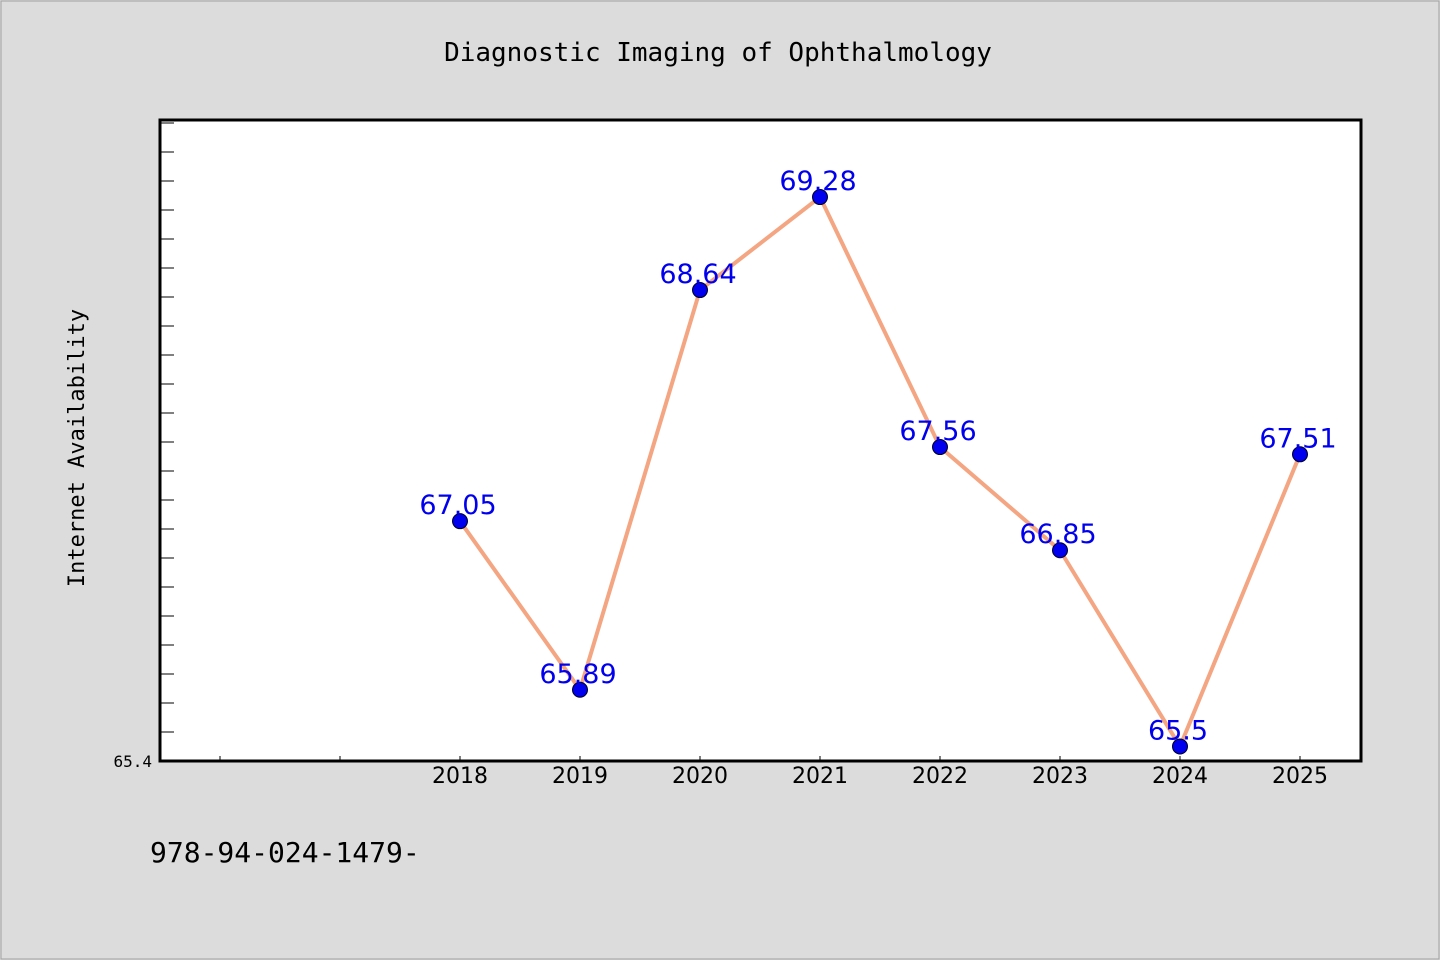 This screenshot has width=1440, height=960. Describe the element at coordinates (77, 448) in the screenshot. I see `y-axis-label: Internet Availability` at that location.